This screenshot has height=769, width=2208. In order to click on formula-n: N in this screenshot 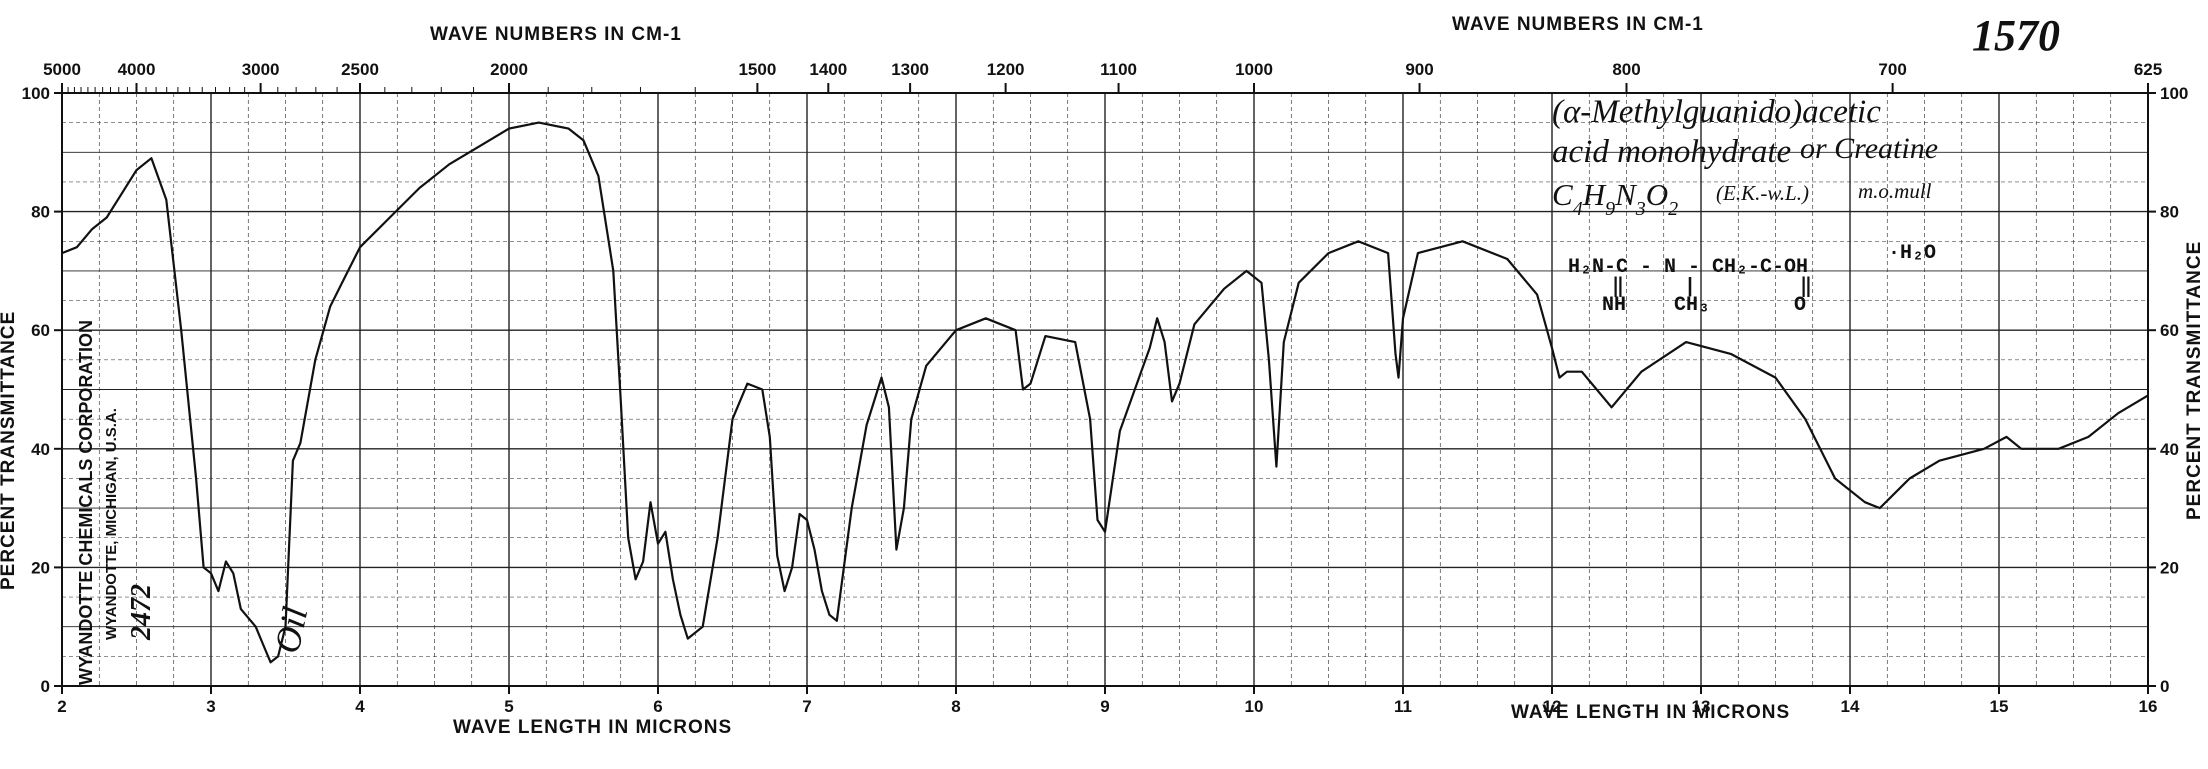, I will do `click(1626, 194)`.